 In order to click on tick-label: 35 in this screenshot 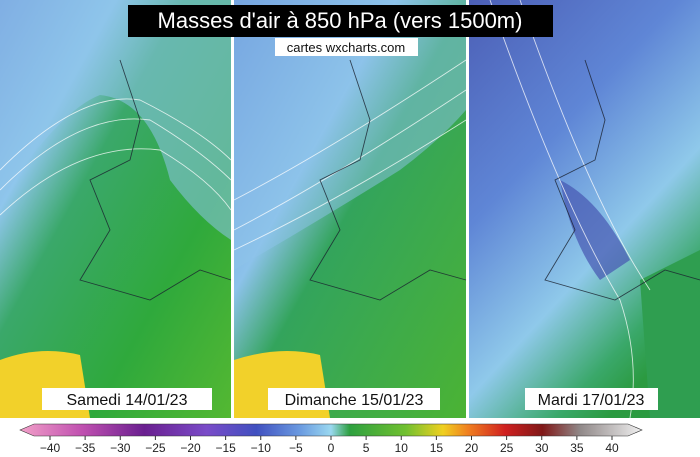, I will do `click(577, 448)`.